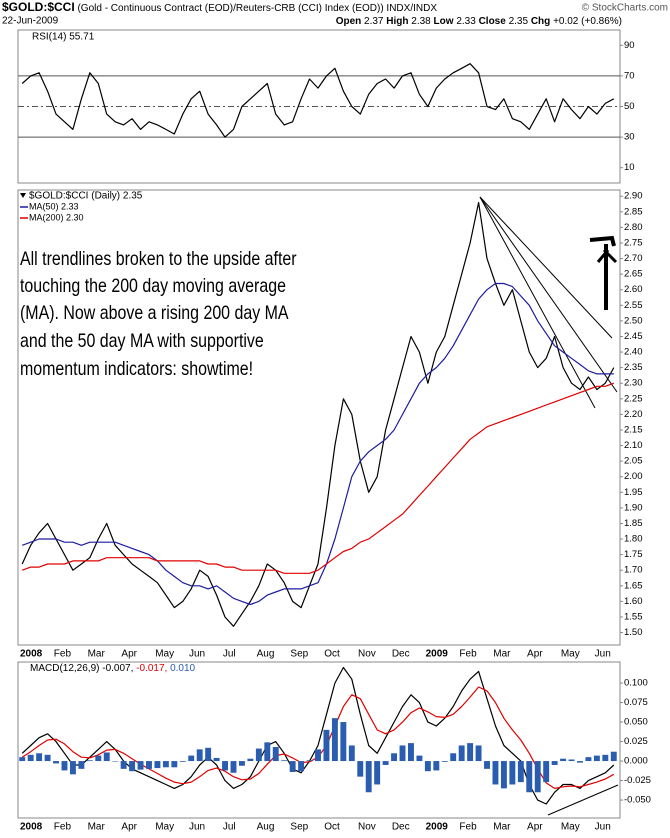  I want to click on series-line, so click(318, 100).